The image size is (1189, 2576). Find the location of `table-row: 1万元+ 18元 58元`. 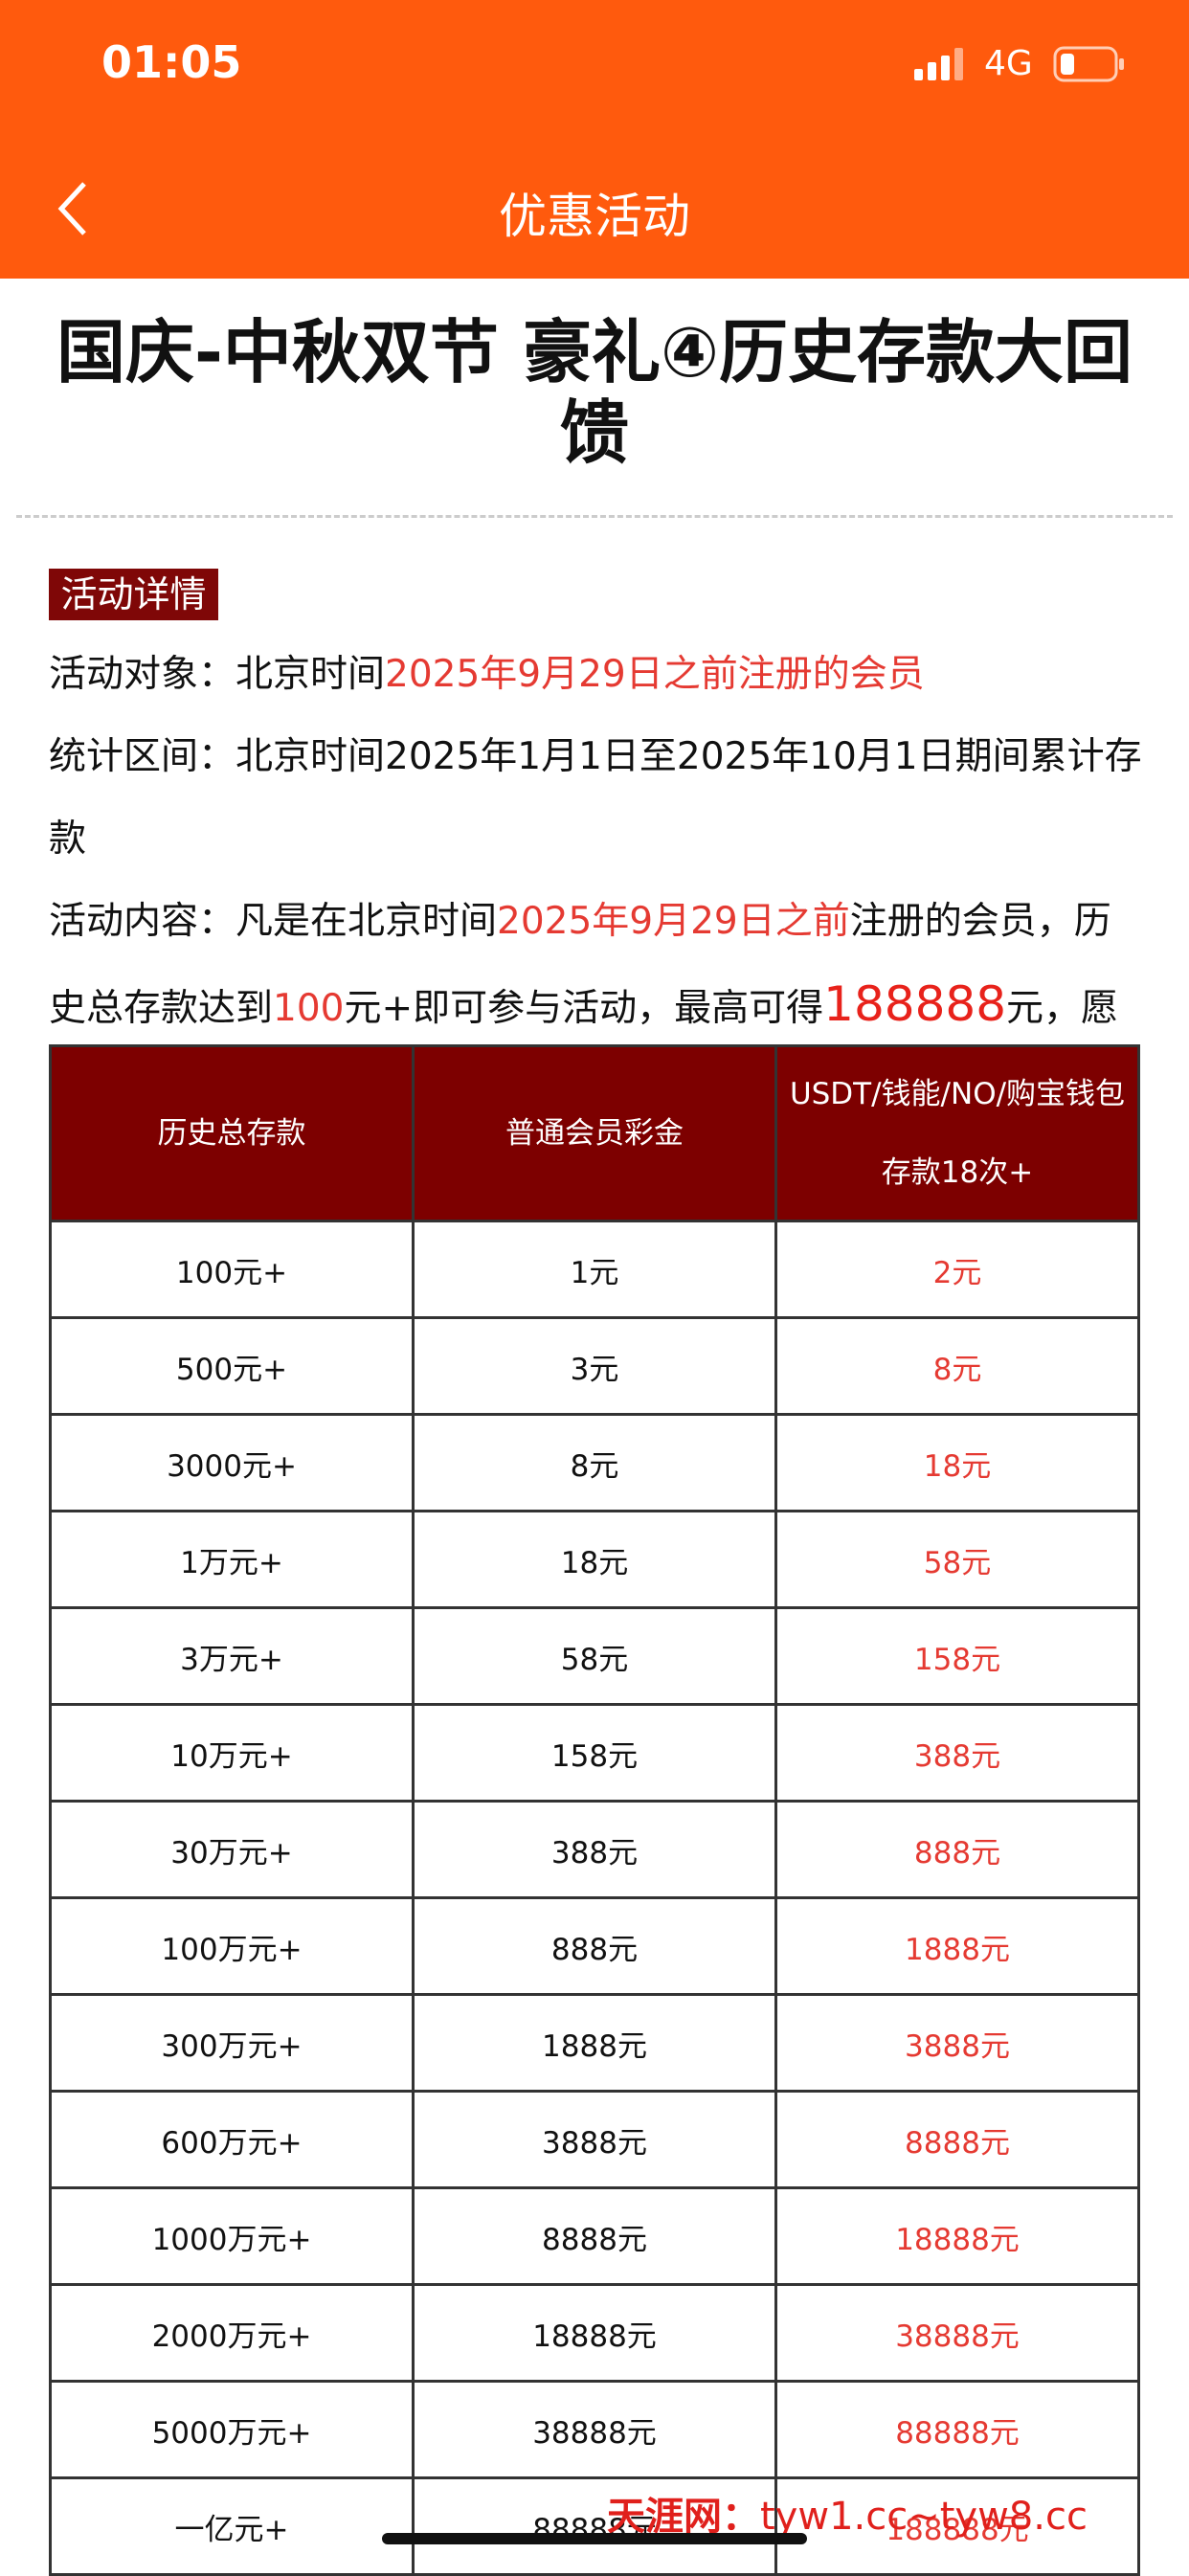

table-row: 1万元+ 18元 58元 is located at coordinates (594, 1560).